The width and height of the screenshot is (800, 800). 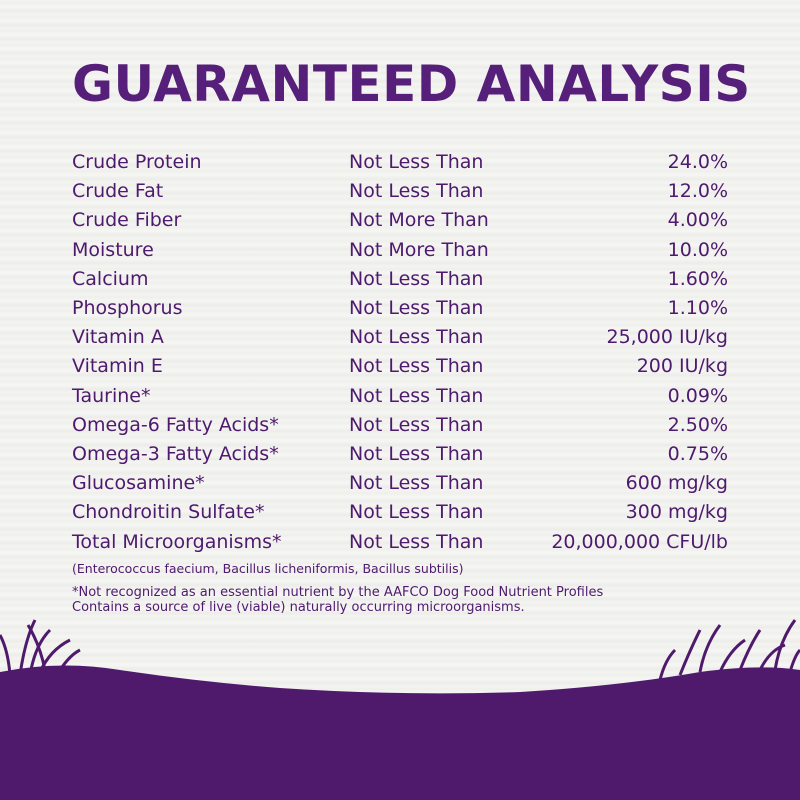 What do you see at coordinates (111, 395) in the screenshot?
I see `nutrient: Taurine*` at bounding box center [111, 395].